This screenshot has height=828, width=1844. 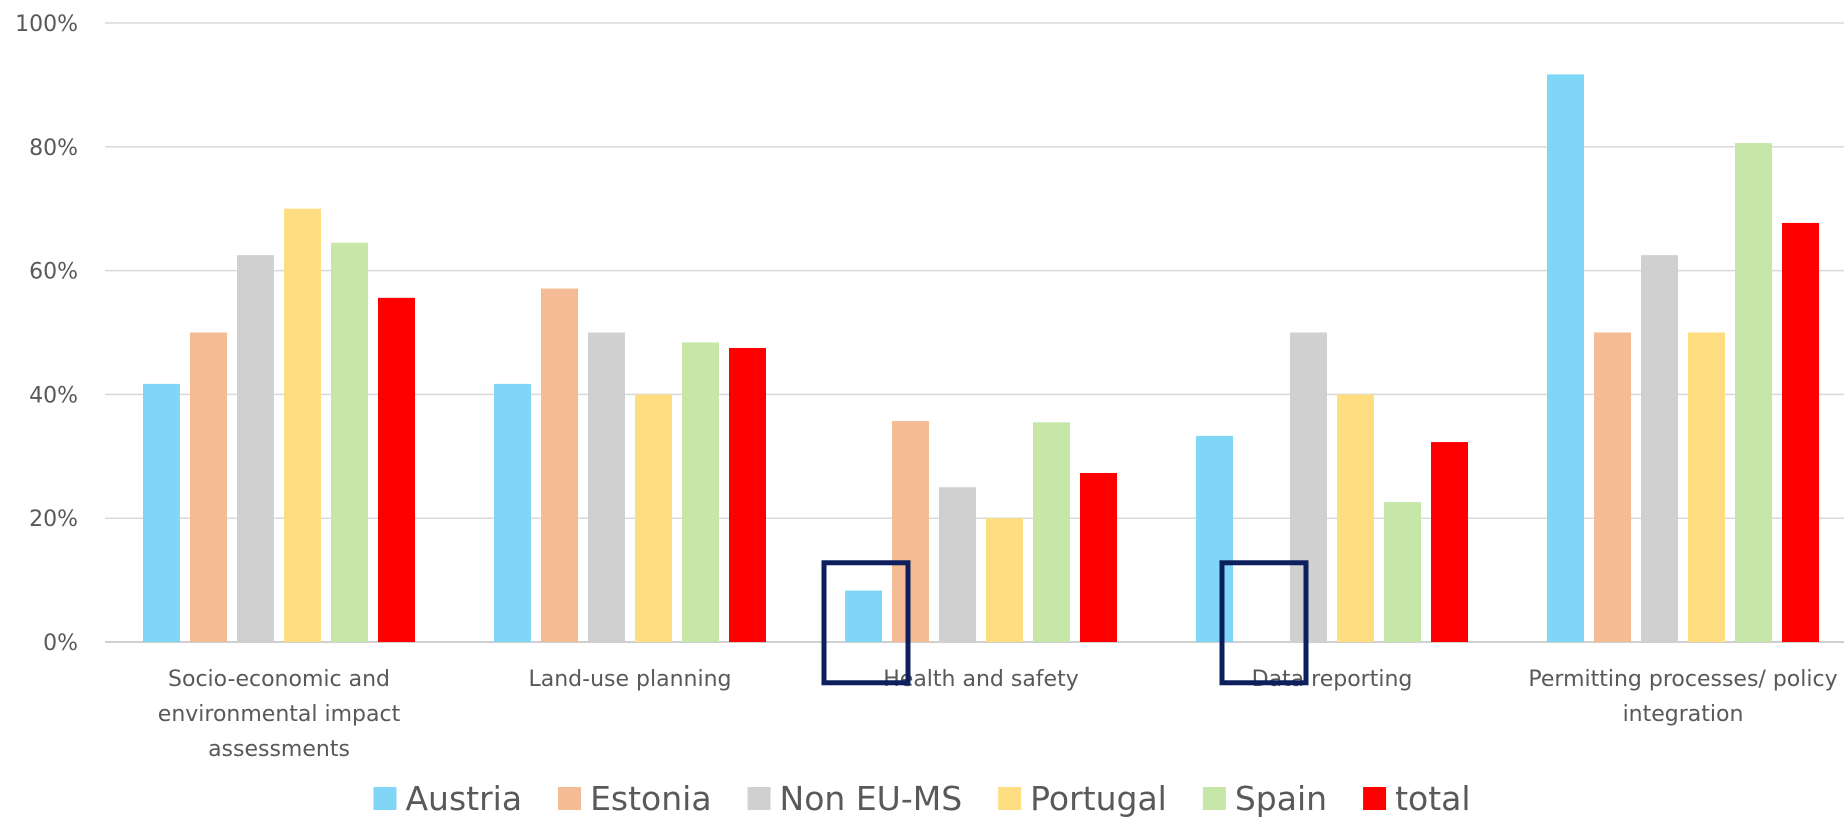 What do you see at coordinates (1432, 798) in the screenshot?
I see `legend-label: total` at bounding box center [1432, 798].